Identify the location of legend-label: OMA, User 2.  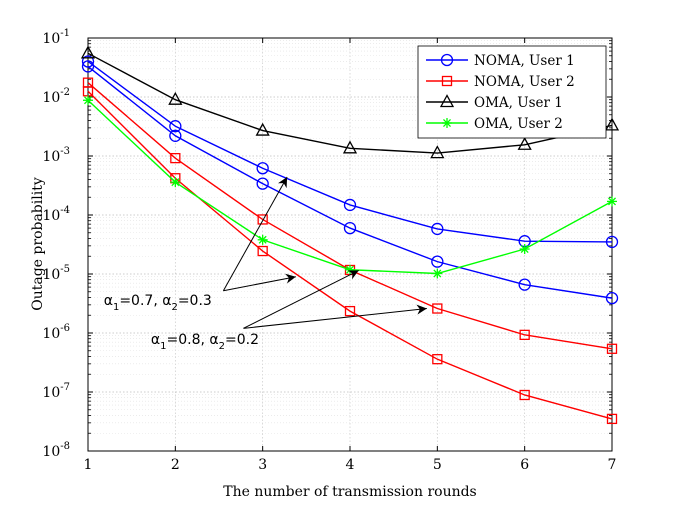
(518, 124).